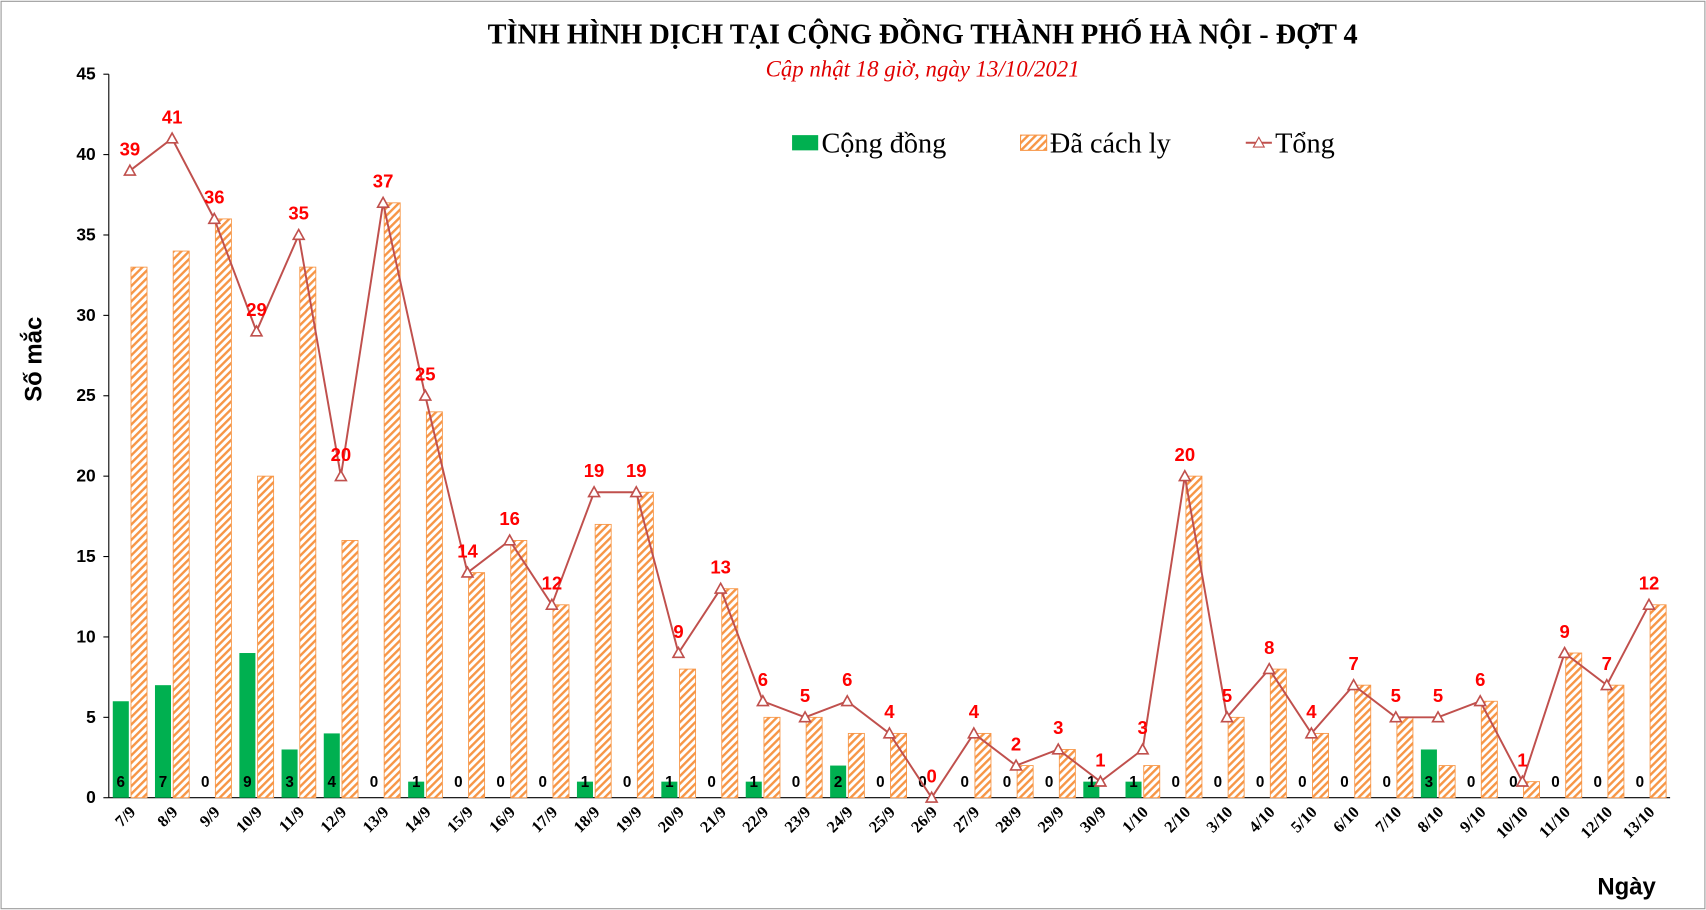  Describe the element at coordinates (86, 234) in the screenshot. I see `y-tick-label: 35` at that location.